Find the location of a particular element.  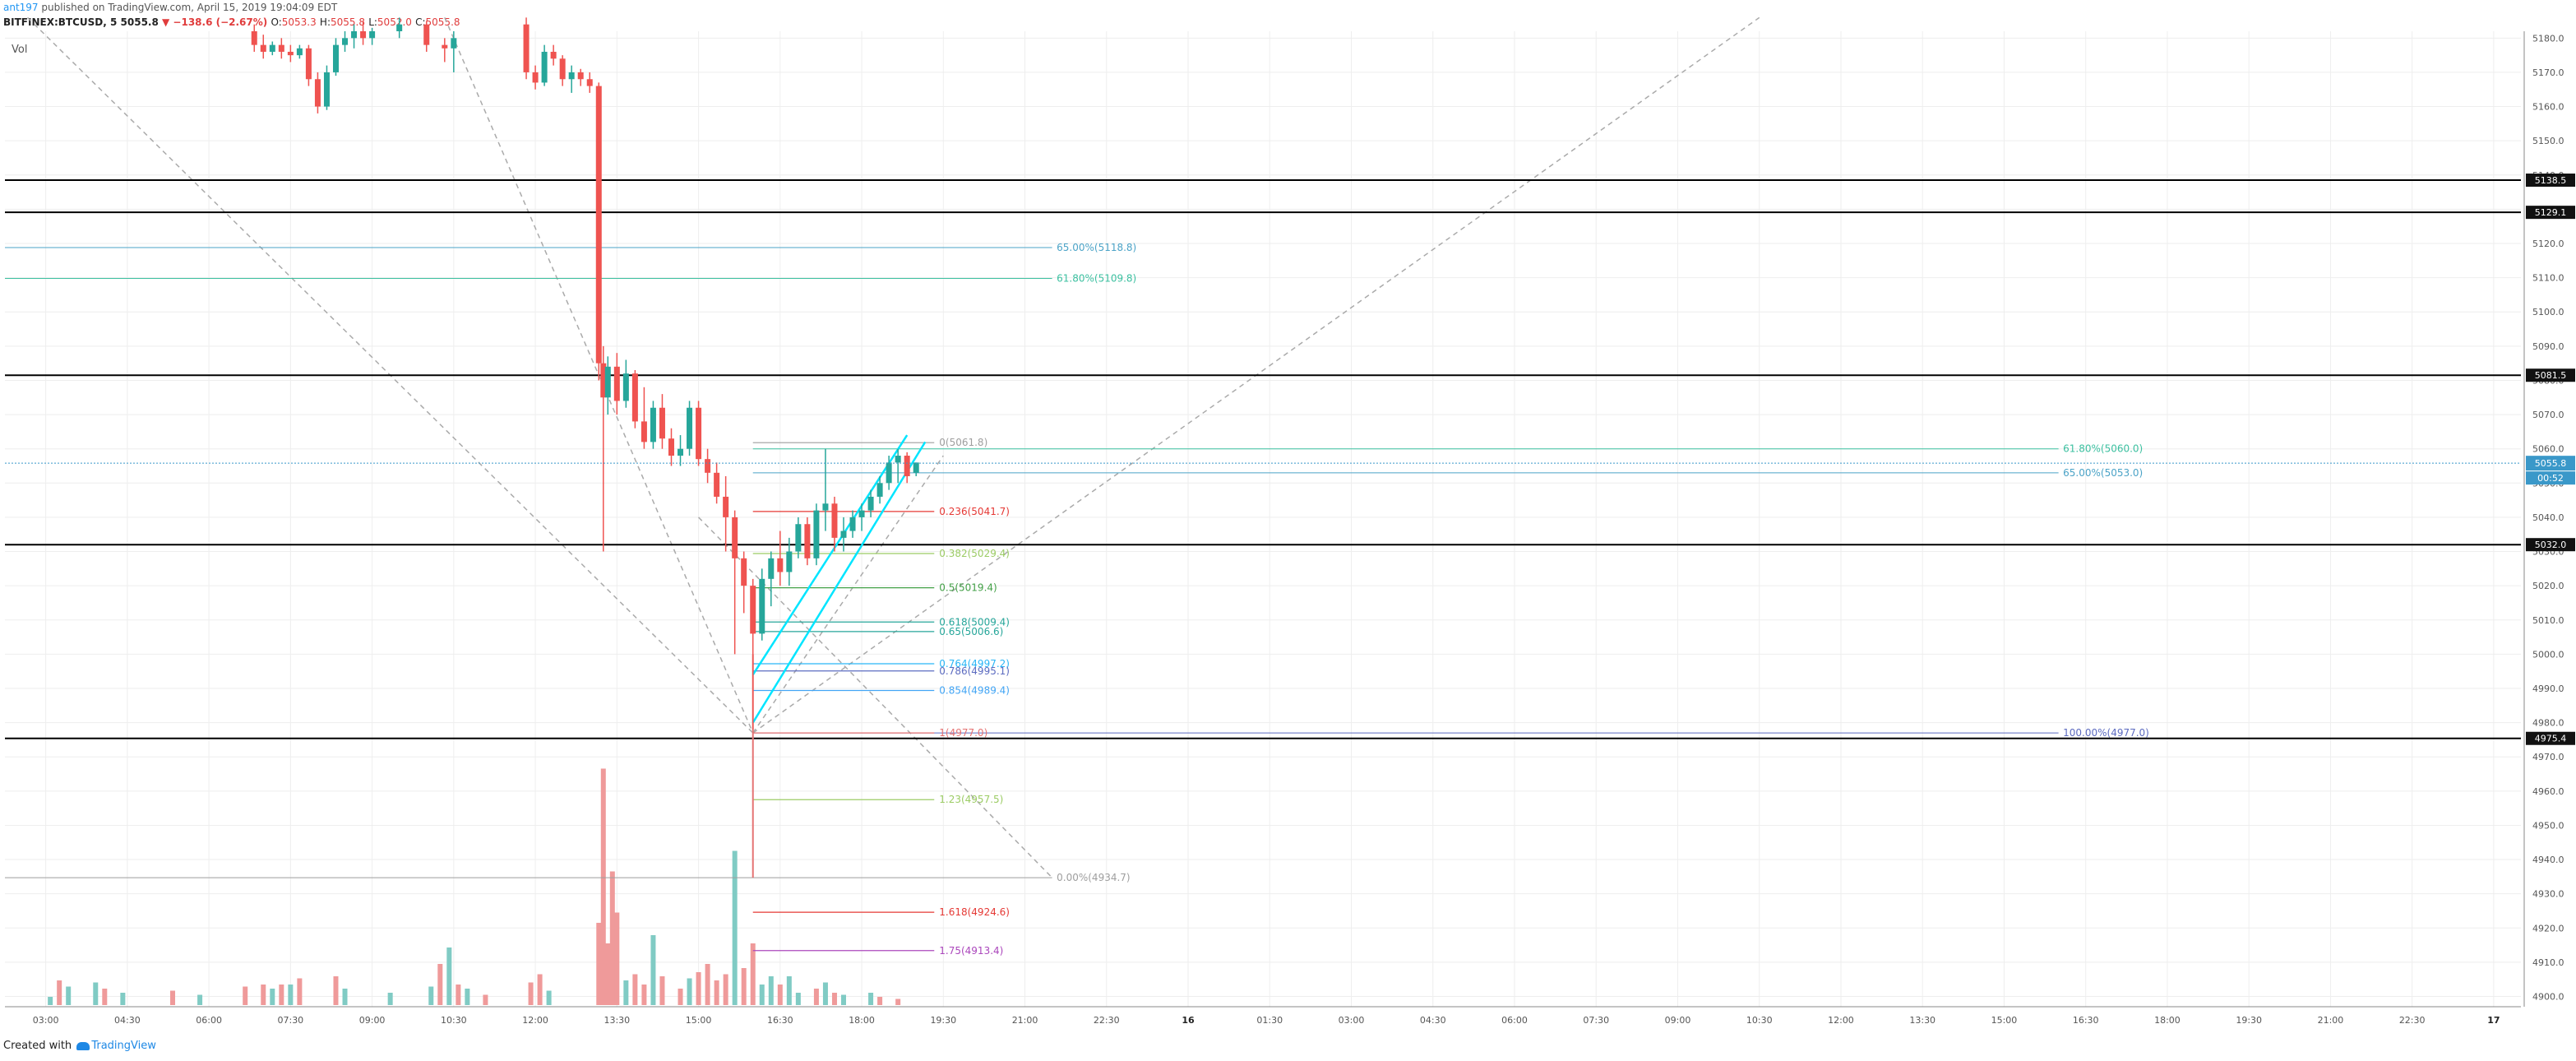

y-tick-label: 4900.0 is located at coordinates (2548, 998).